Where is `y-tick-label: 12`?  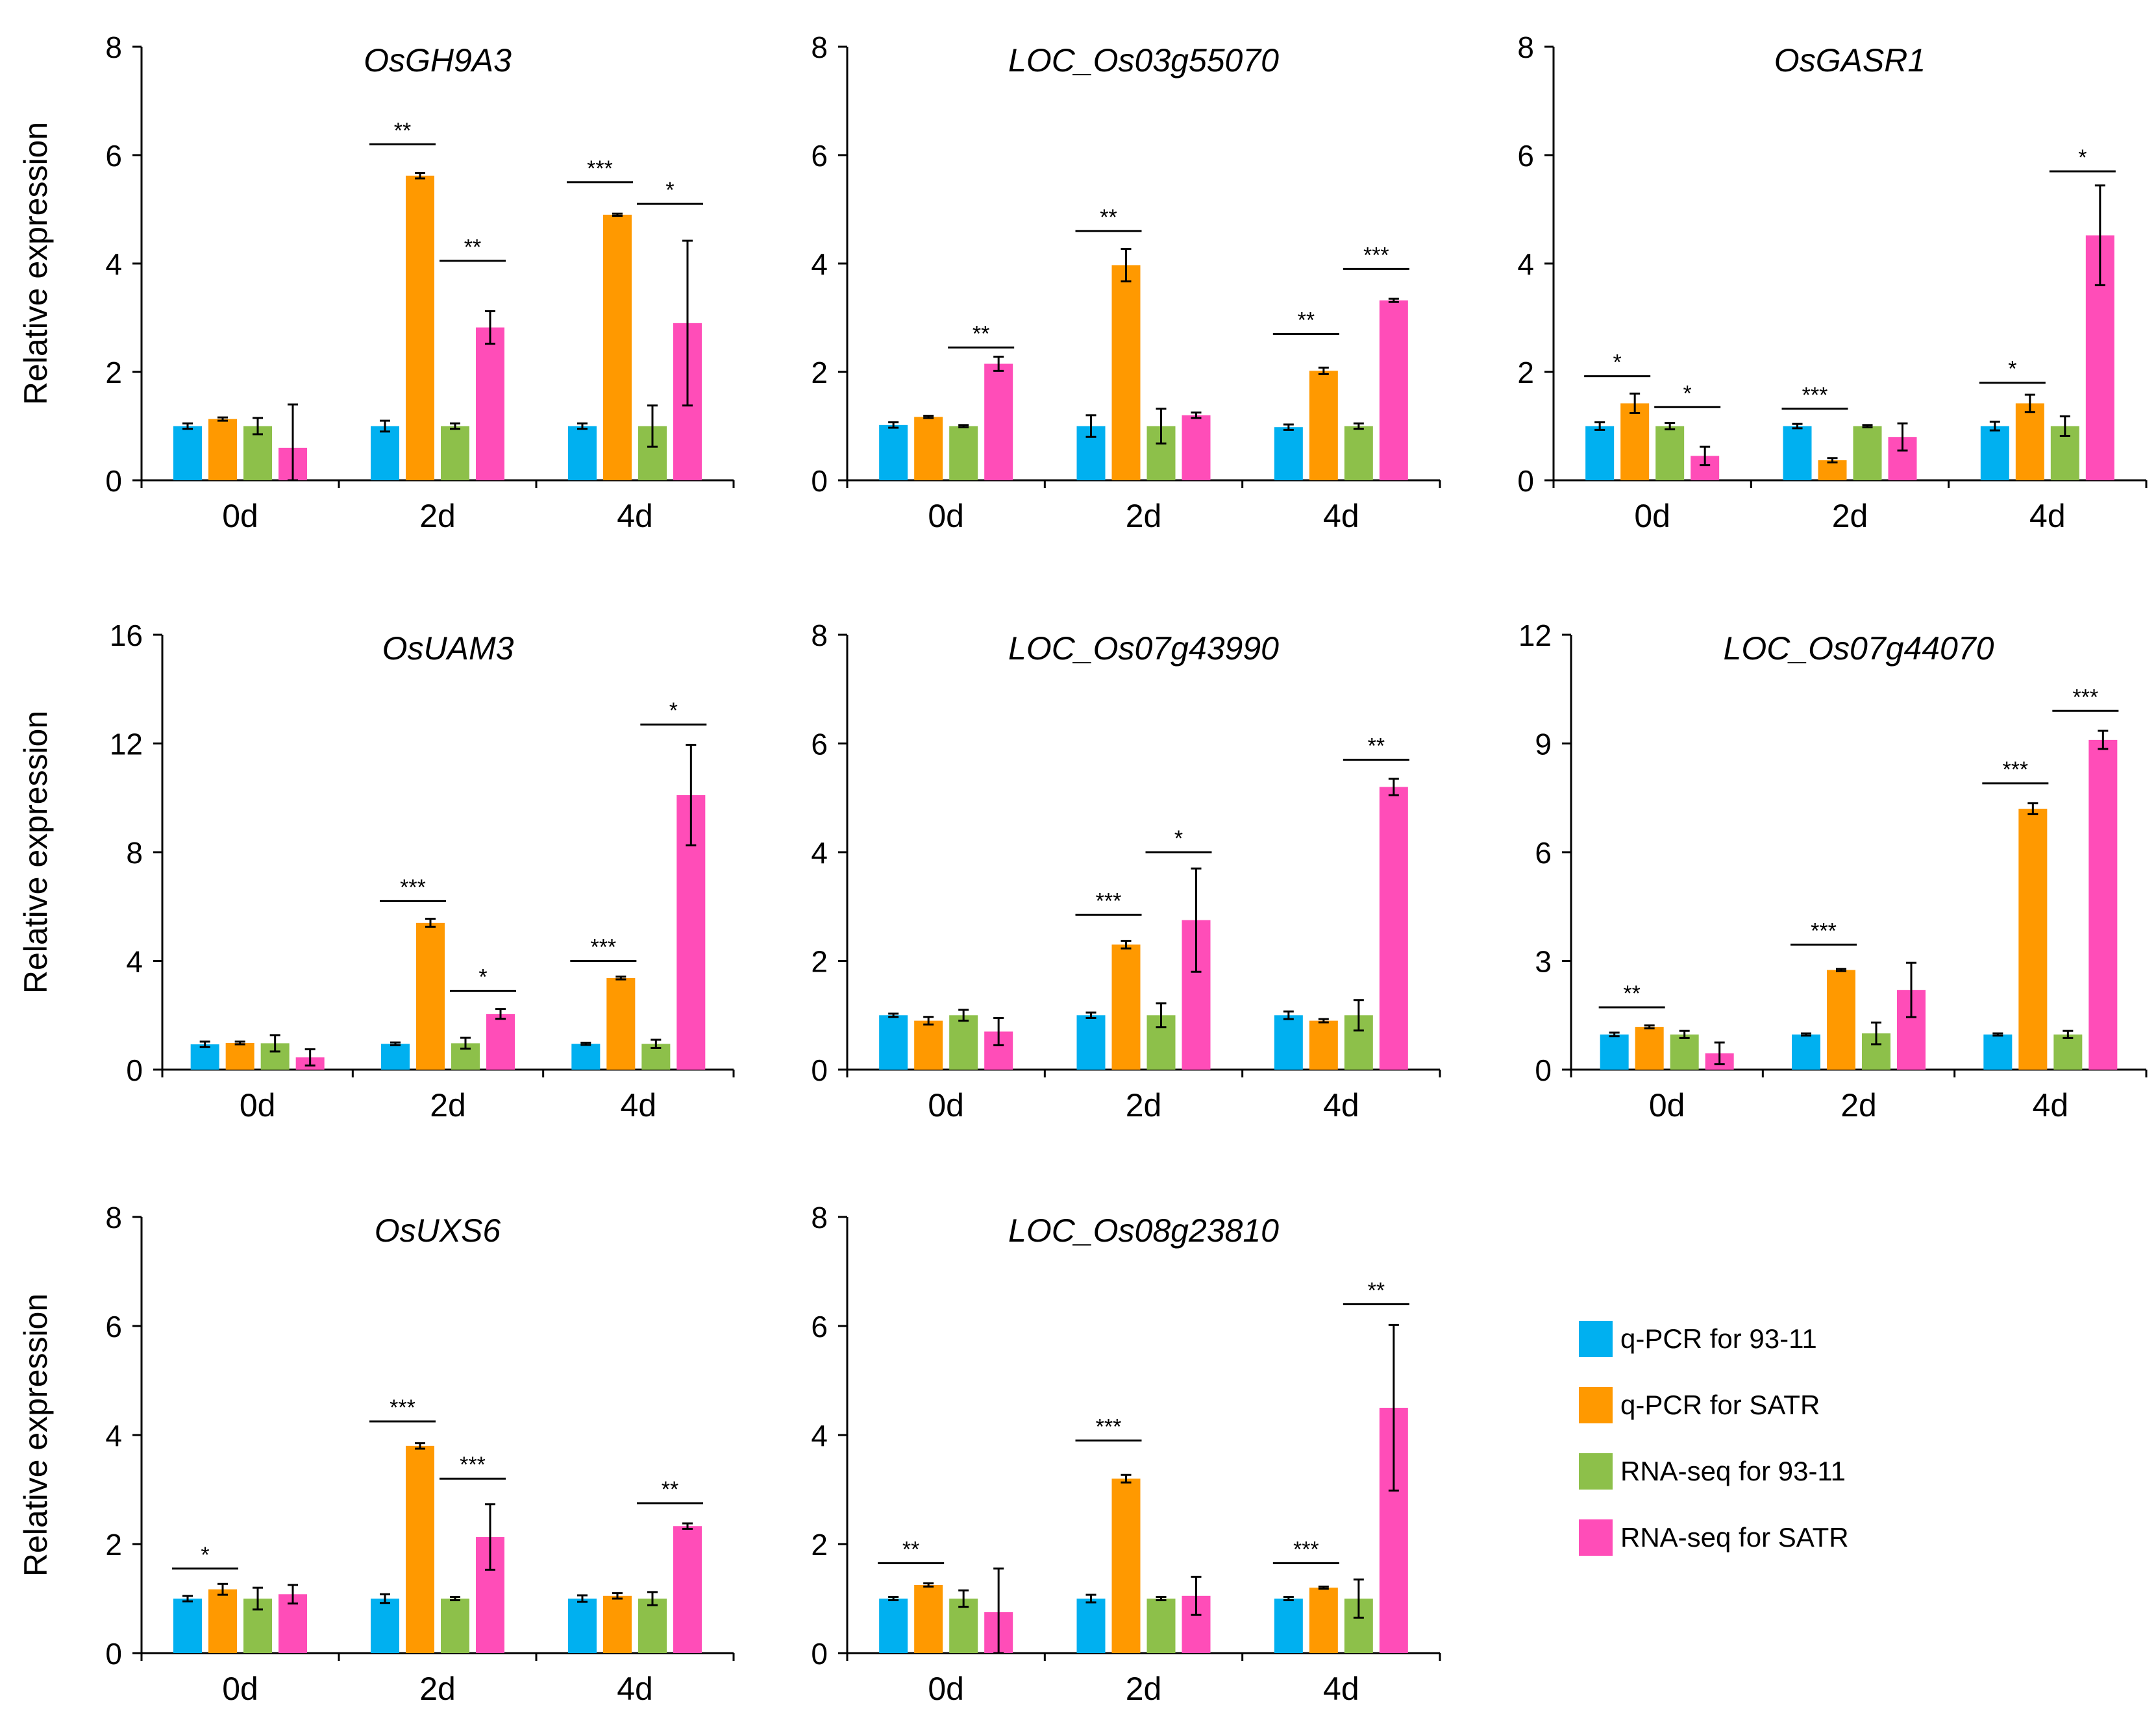
y-tick-label: 12 is located at coordinates (1535, 635).